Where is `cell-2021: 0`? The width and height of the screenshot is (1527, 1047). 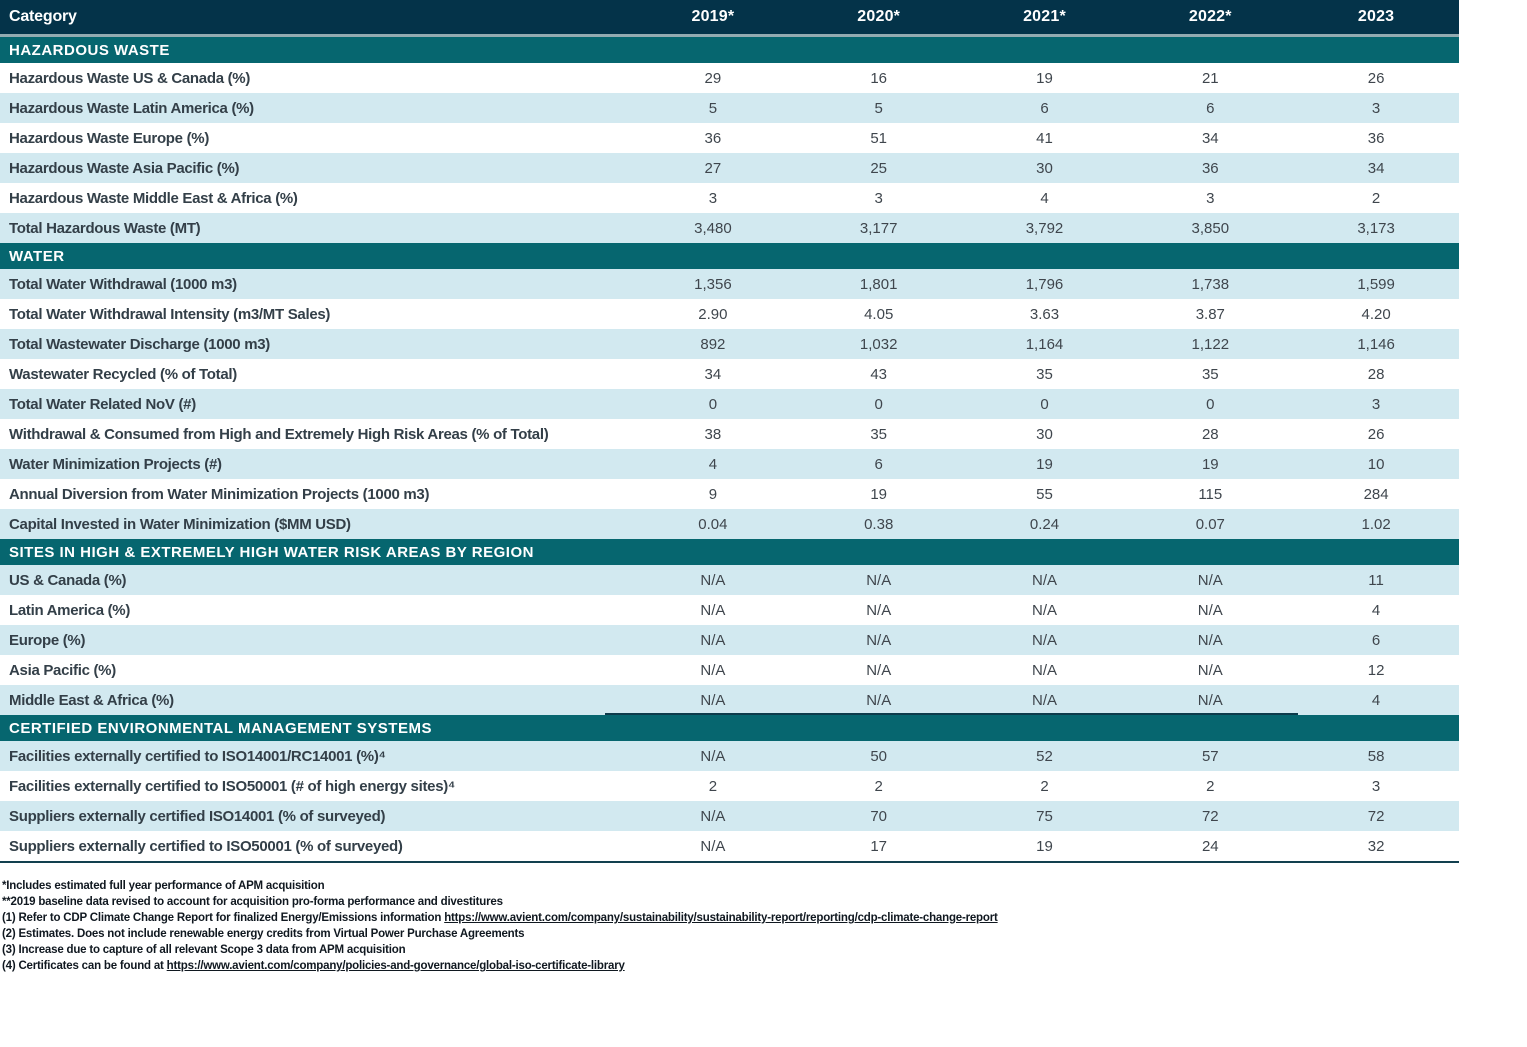 cell-2021: 0 is located at coordinates (1044, 404).